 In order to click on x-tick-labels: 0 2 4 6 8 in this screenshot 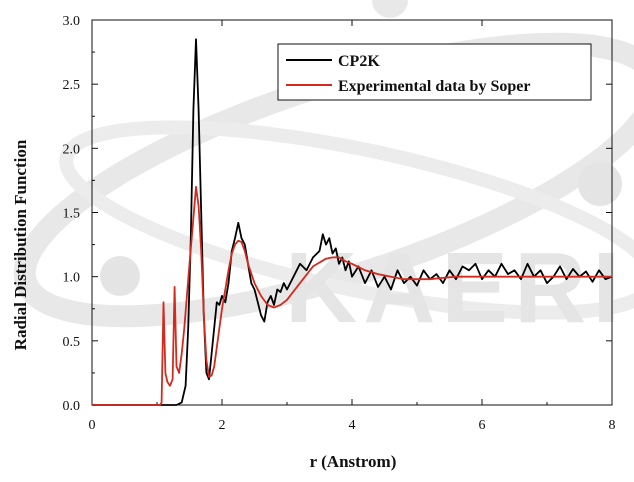, I will do `click(352, 425)`.